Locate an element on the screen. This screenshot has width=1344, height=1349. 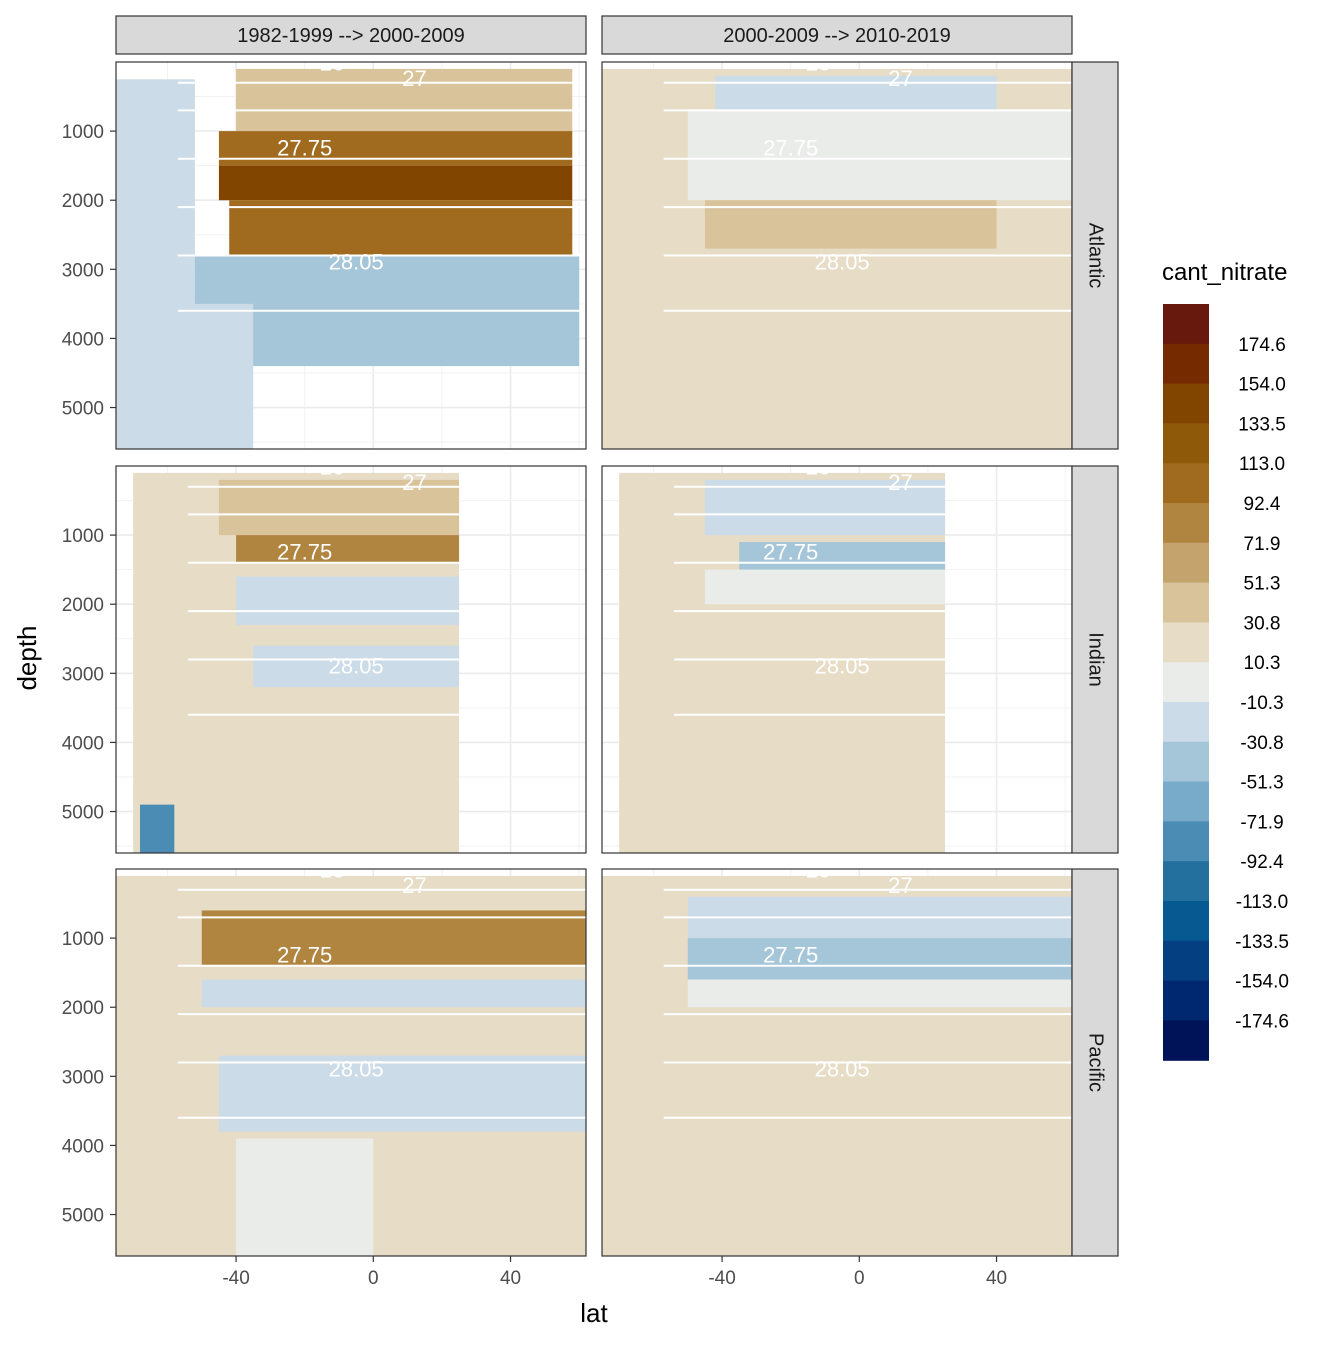
panel-indian-2: 26 27 27.75 28.05 is located at coordinates (837, 654).